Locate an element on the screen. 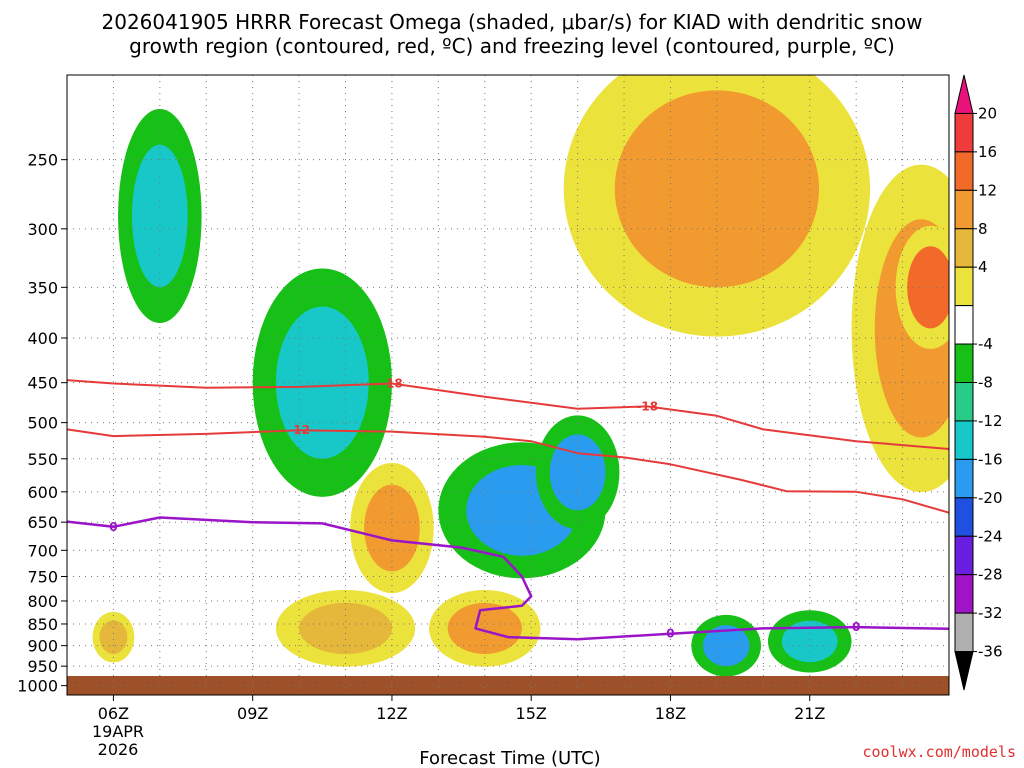  y-tick-label: 700 is located at coordinates (42, 550).